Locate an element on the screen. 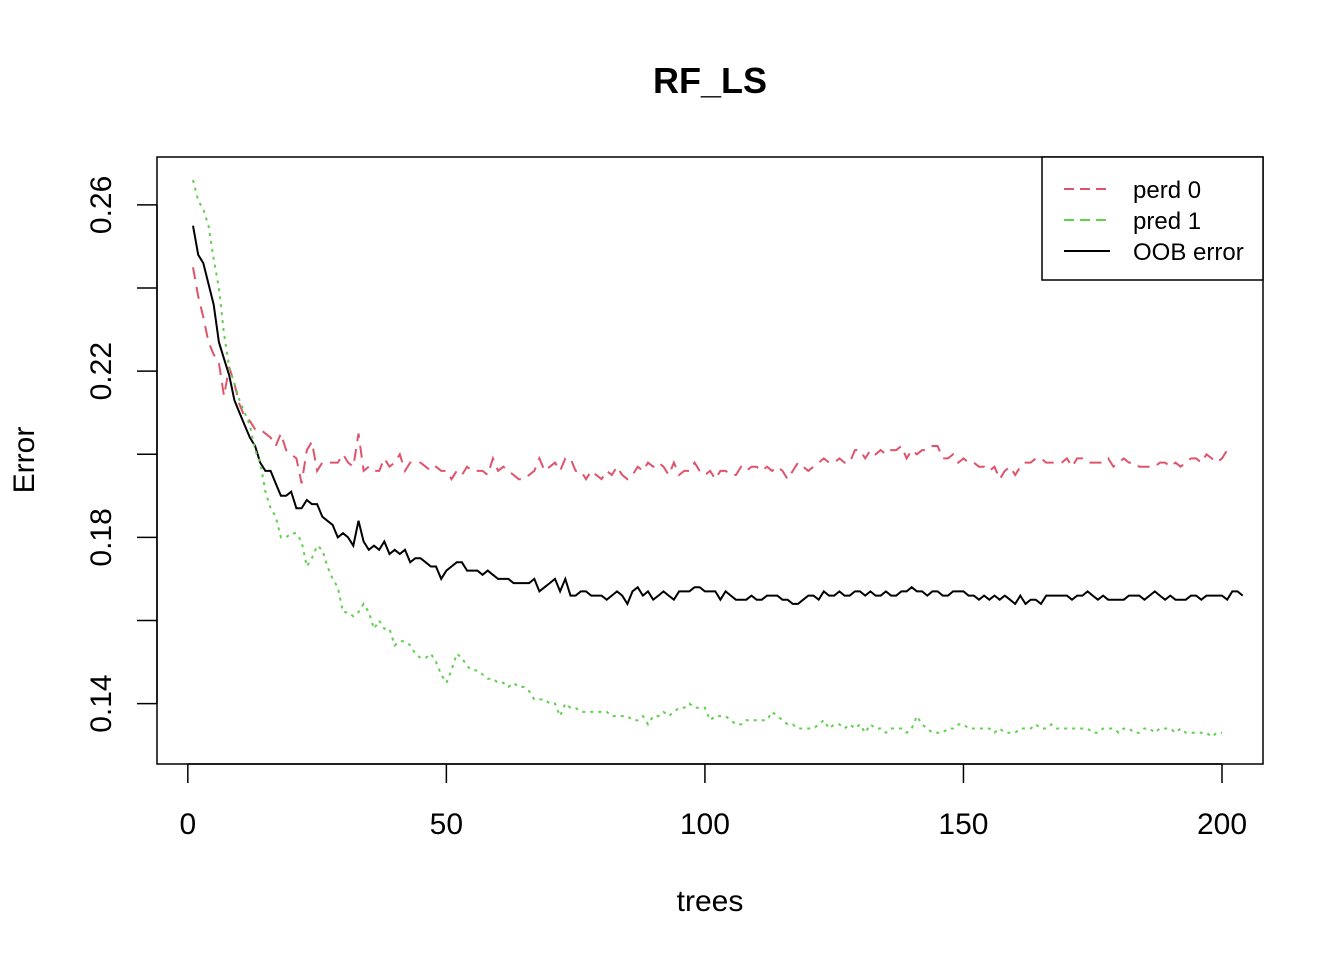 The height and width of the screenshot is (960, 1344). x-tick-label: 200 is located at coordinates (1222, 824).